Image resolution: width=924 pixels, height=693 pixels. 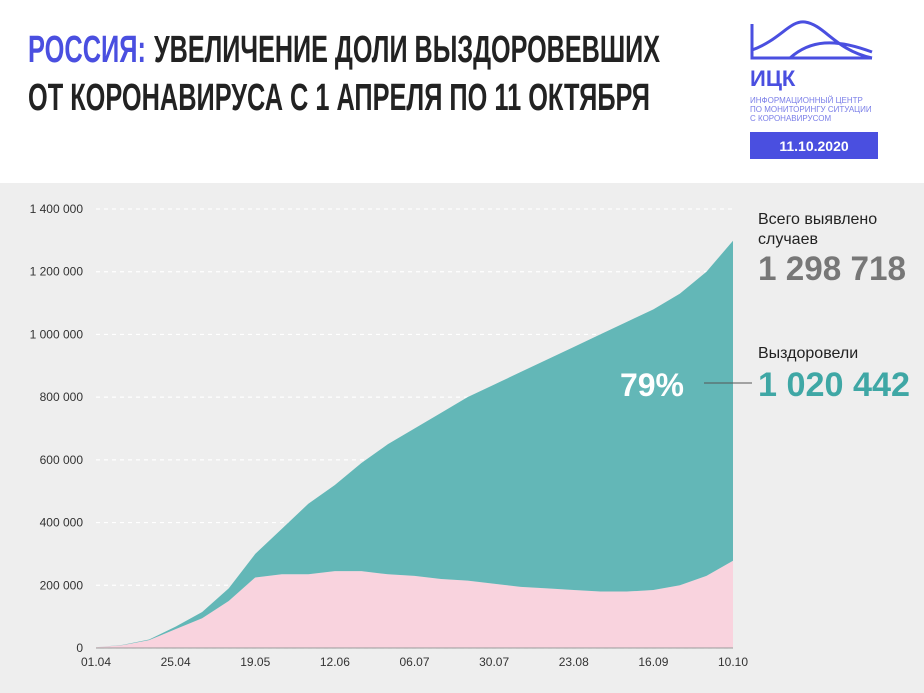 I want to click on total-label: Всего выявлено, so click(x=817, y=219).